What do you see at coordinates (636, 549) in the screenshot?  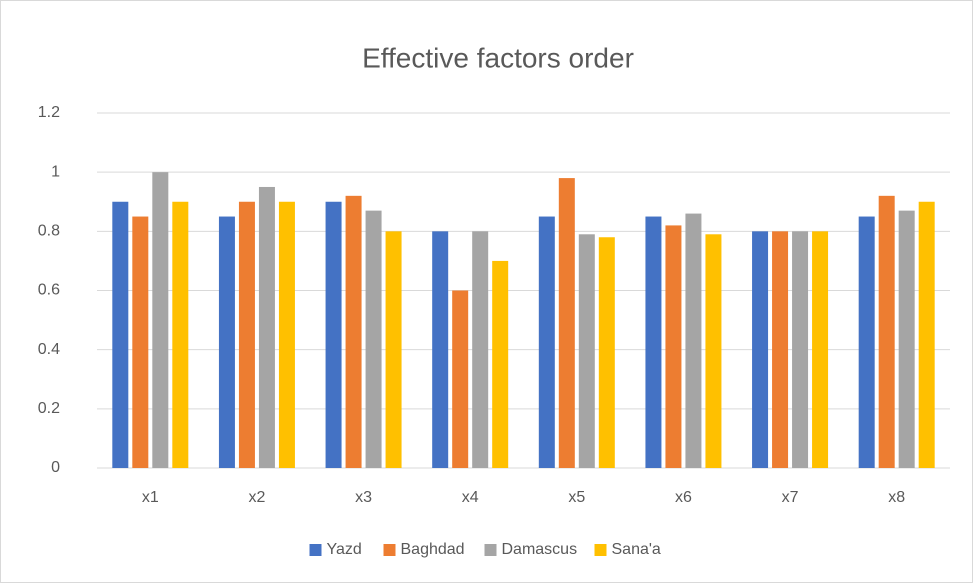 I see `legend-label: Sana'a` at bounding box center [636, 549].